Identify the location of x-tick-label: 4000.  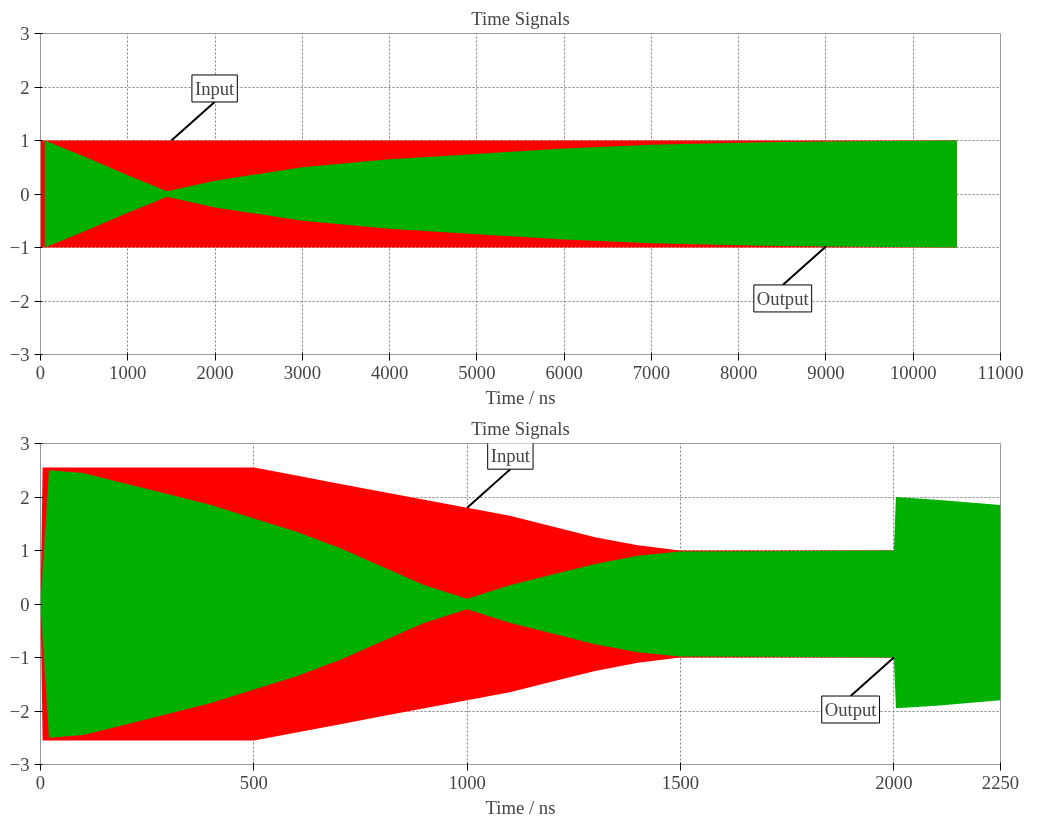
(389, 372).